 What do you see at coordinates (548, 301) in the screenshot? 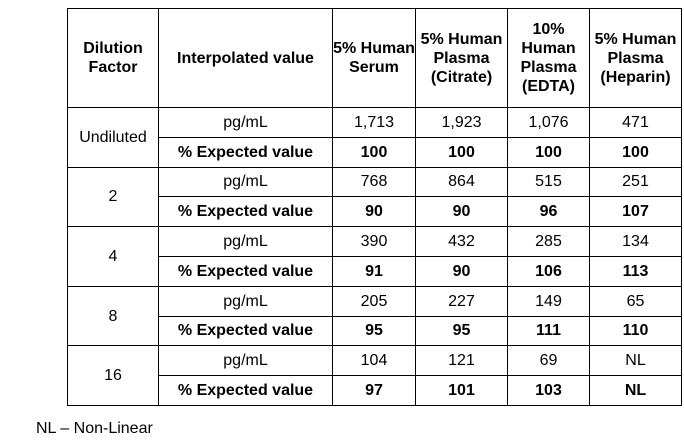
I see `value-cell: 149` at bounding box center [548, 301].